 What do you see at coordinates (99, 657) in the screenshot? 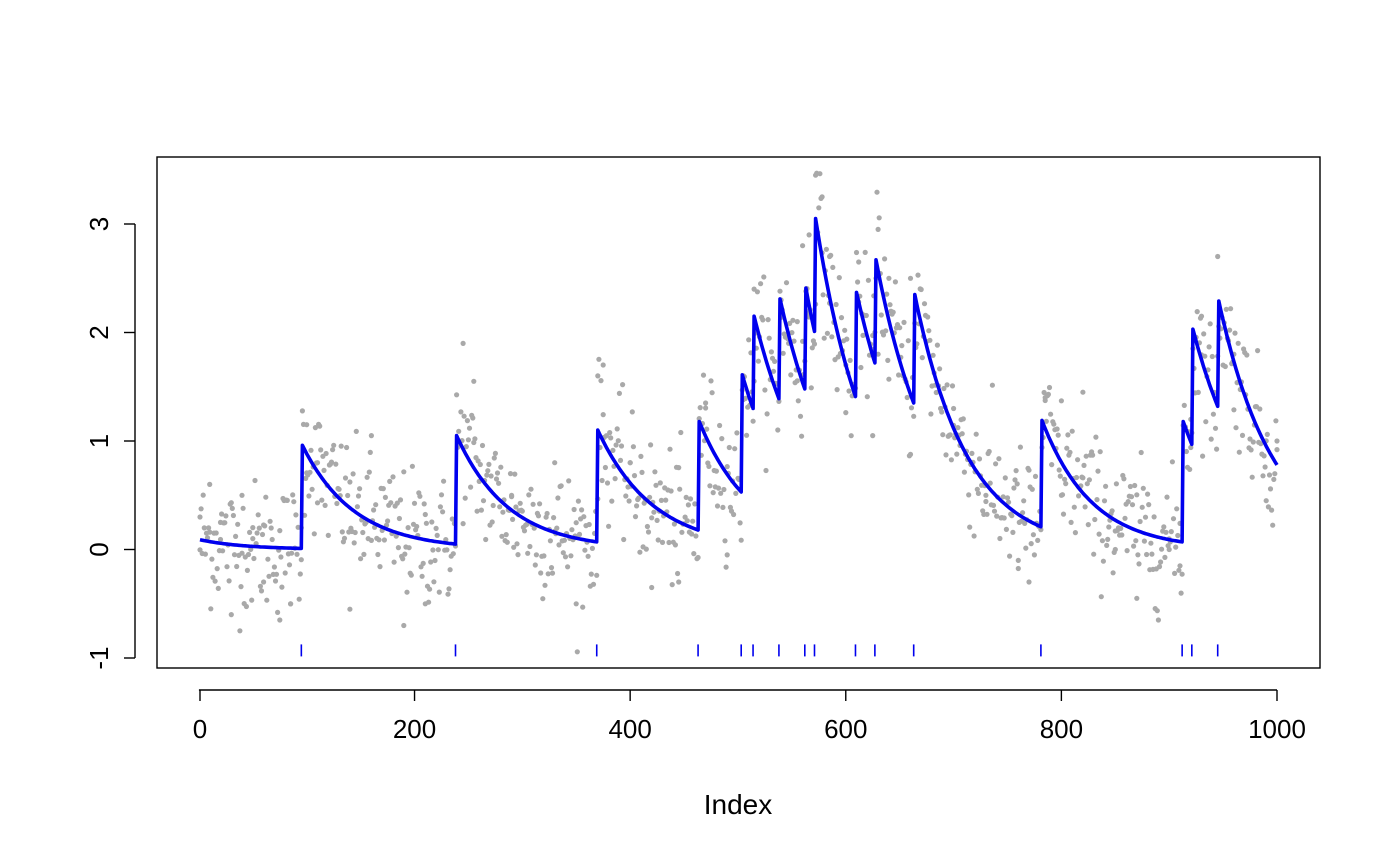
I see `y-tick-label: -1` at bounding box center [99, 657].